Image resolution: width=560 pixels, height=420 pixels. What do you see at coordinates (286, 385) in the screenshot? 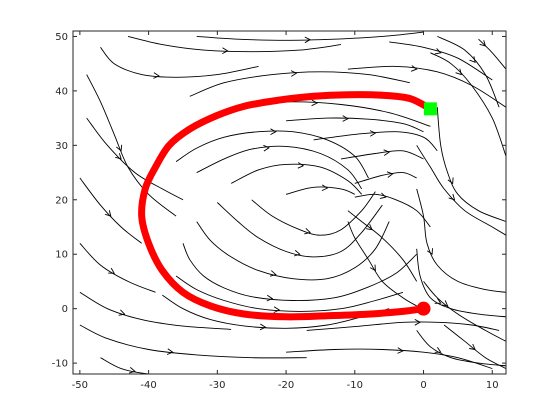
I see `x-tick-label: -20` at bounding box center [286, 385].